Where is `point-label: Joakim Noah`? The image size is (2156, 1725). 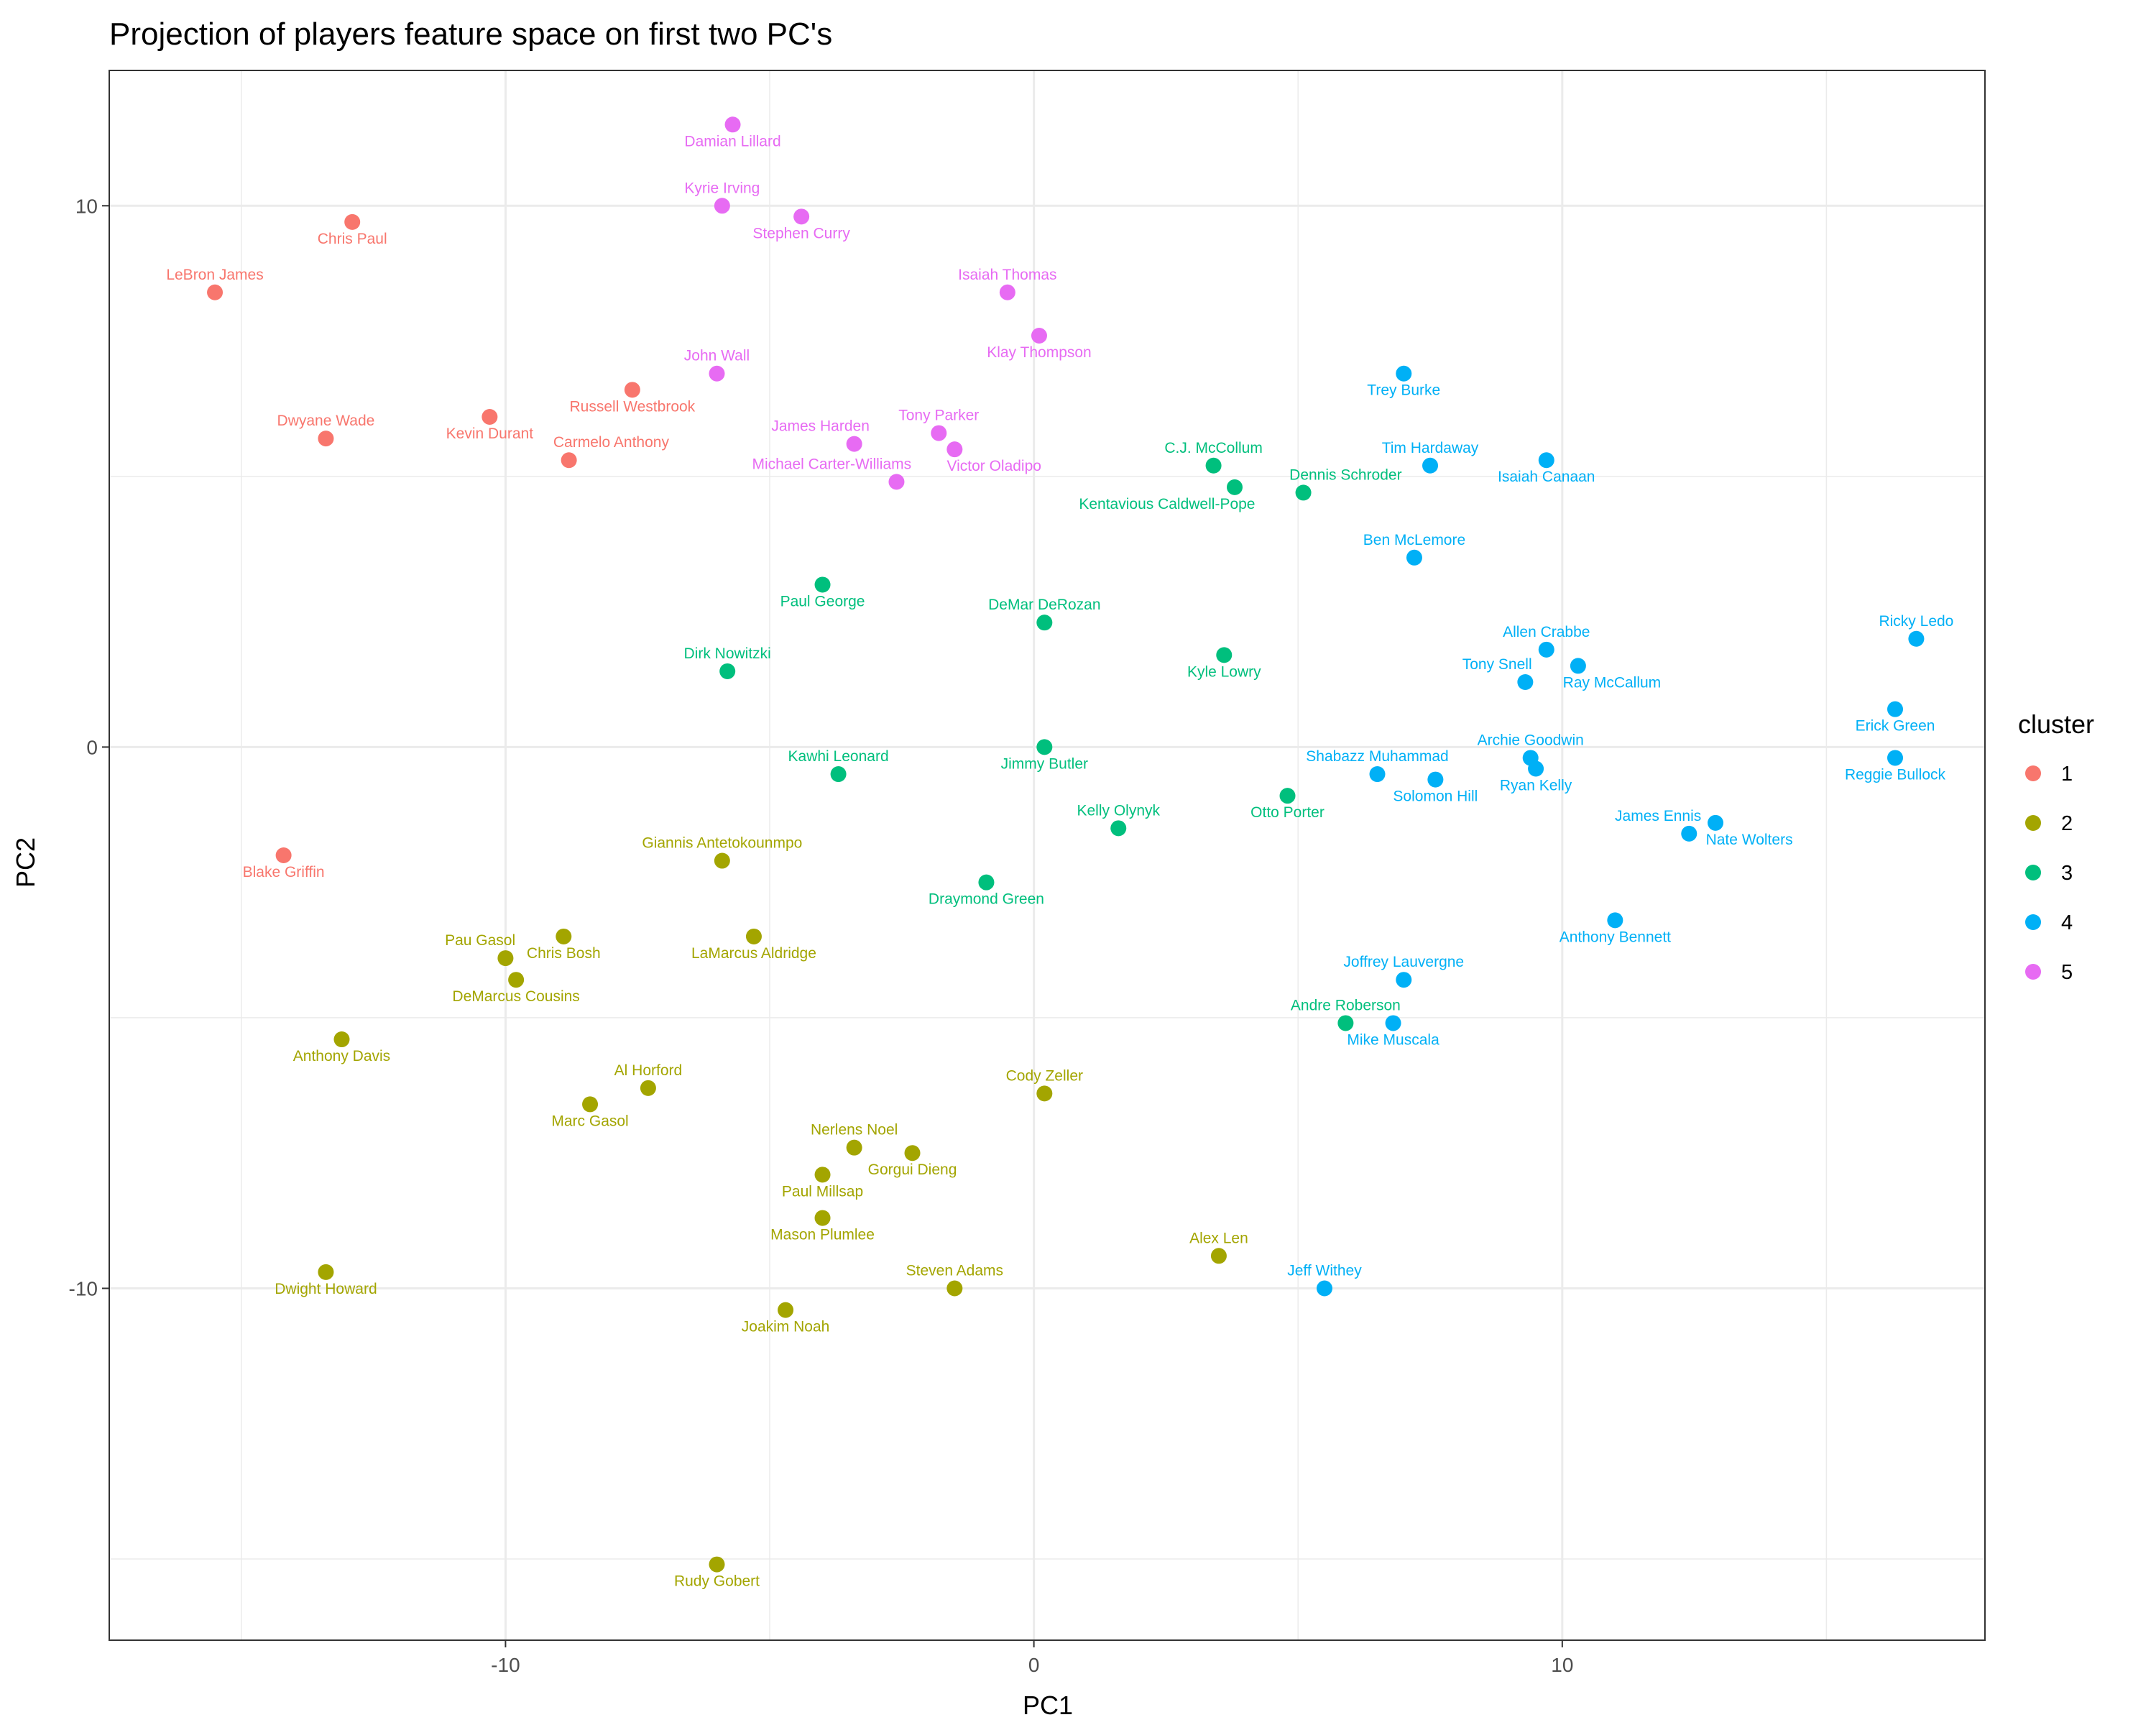 point-label: Joakim Noah is located at coordinates (786, 1327).